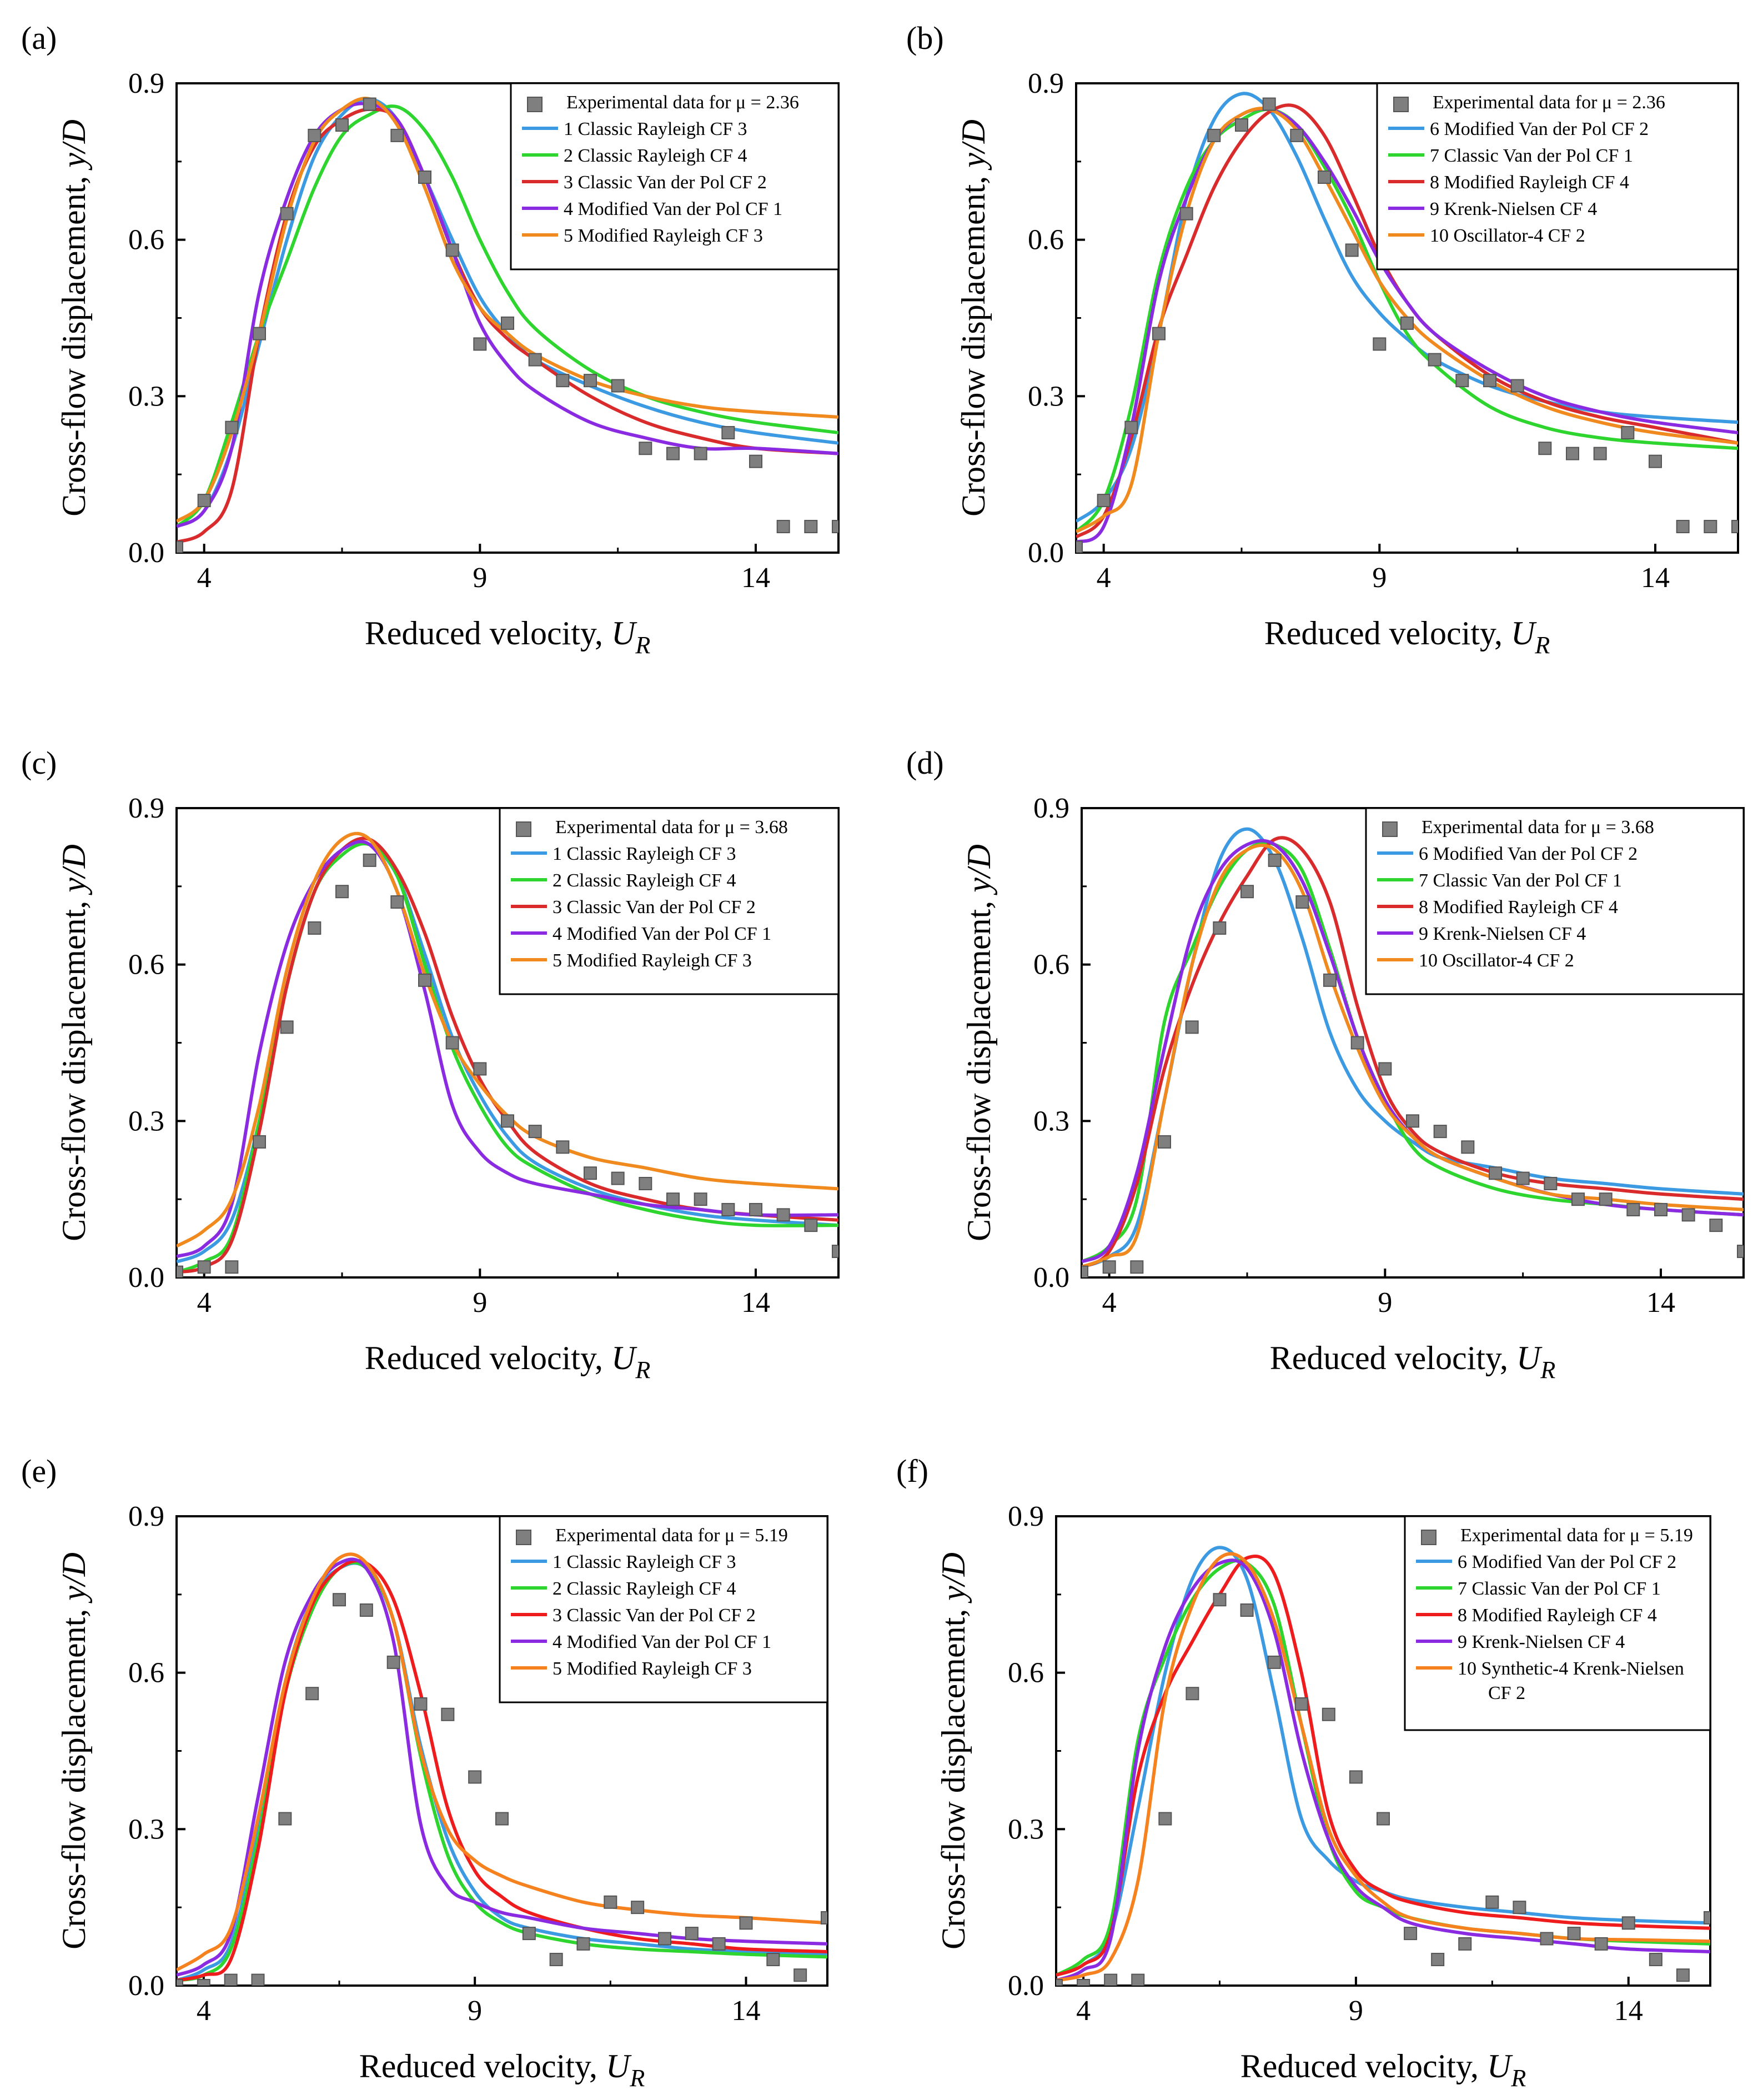 This screenshot has width=1763, height=2100. What do you see at coordinates (39, 1471) in the screenshot?
I see `panel-label: (e)` at bounding box center [39, 1471].